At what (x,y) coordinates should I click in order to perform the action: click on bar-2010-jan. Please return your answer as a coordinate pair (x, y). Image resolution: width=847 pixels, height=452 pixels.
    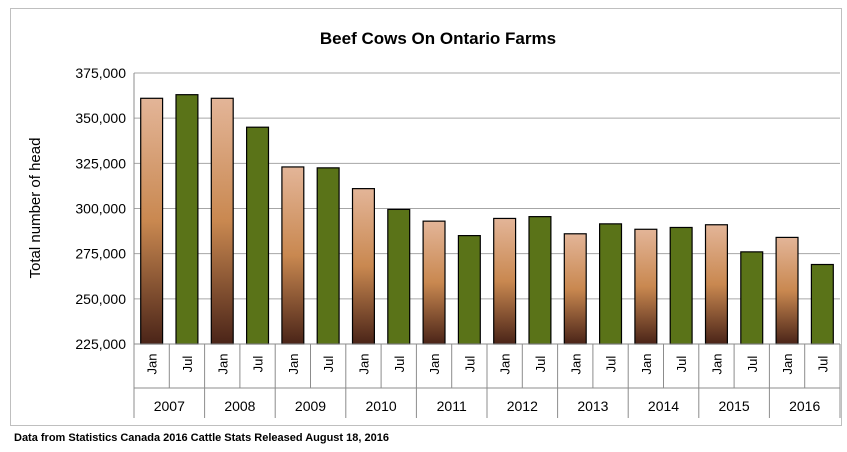
    Looking at the image, I should click on (363, 266).